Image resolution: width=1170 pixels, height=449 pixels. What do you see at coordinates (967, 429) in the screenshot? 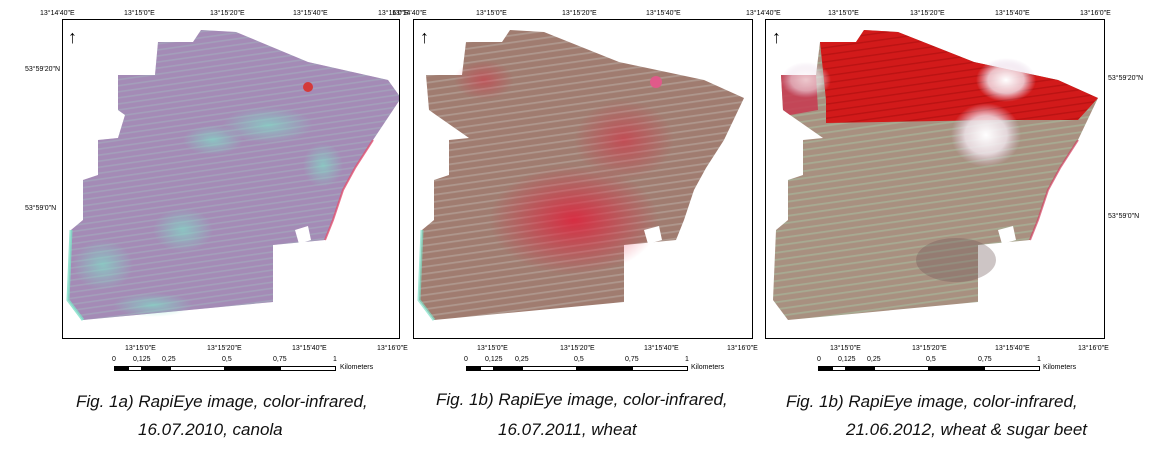
I see `figure-caption-line2: 21.06.2012, wheat & sugar beet` at bounding box center [967, 429].